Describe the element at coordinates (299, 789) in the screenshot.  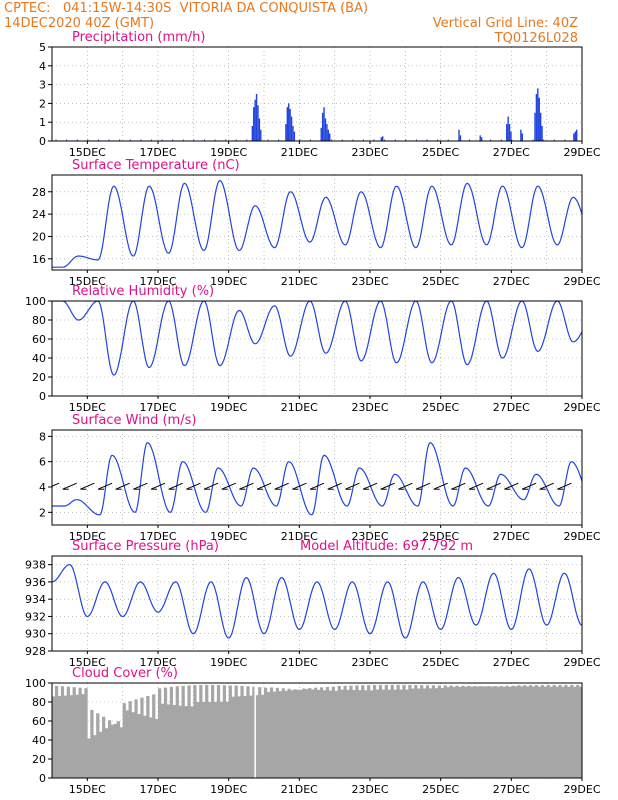
I see `xtick-label-cloud: 21DEC` at that location.